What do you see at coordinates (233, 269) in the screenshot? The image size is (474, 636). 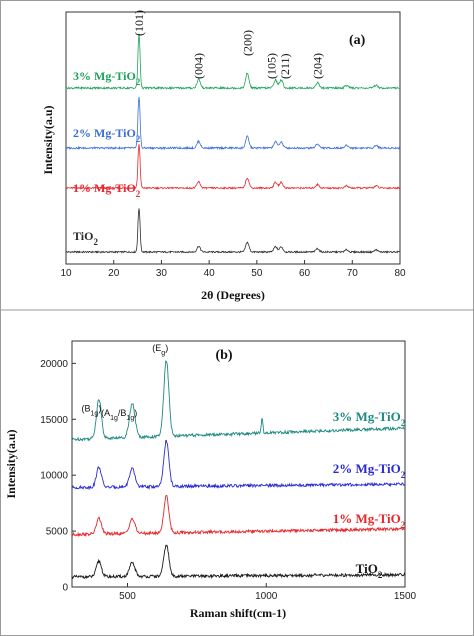 I see `panel-a-x-ticks: 10 20 30 40 50 60 70 80` at bounding box center [233, 269].